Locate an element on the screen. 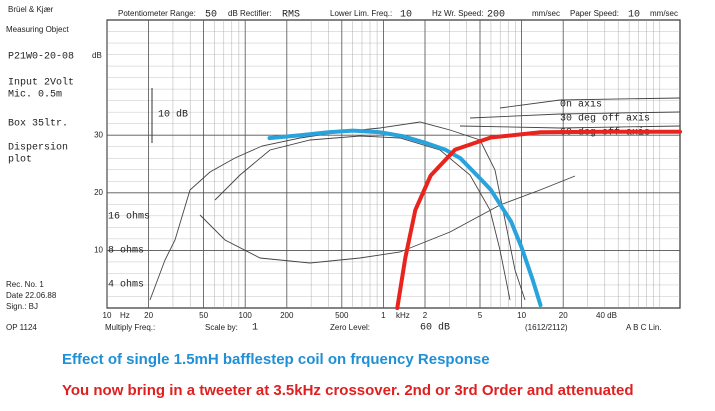  sidebar: plot is located at coordinates (20, 160).